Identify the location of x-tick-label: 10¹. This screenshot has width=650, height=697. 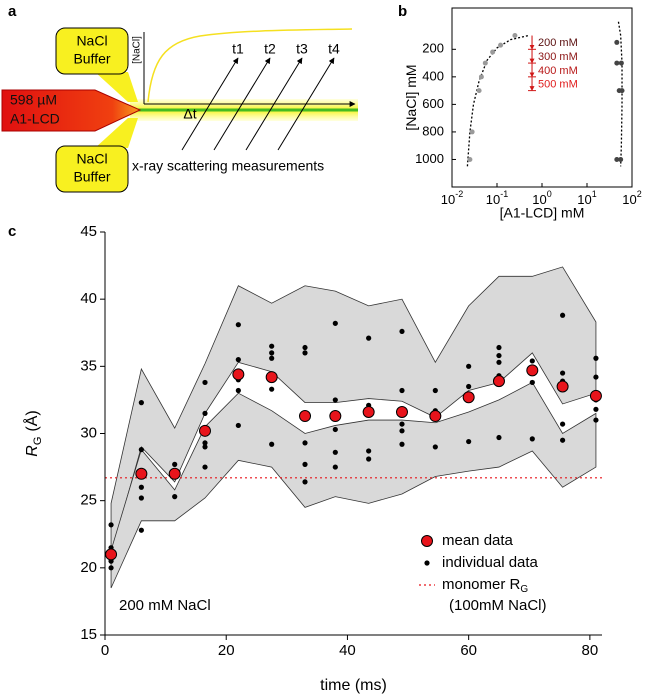
(586, 198).